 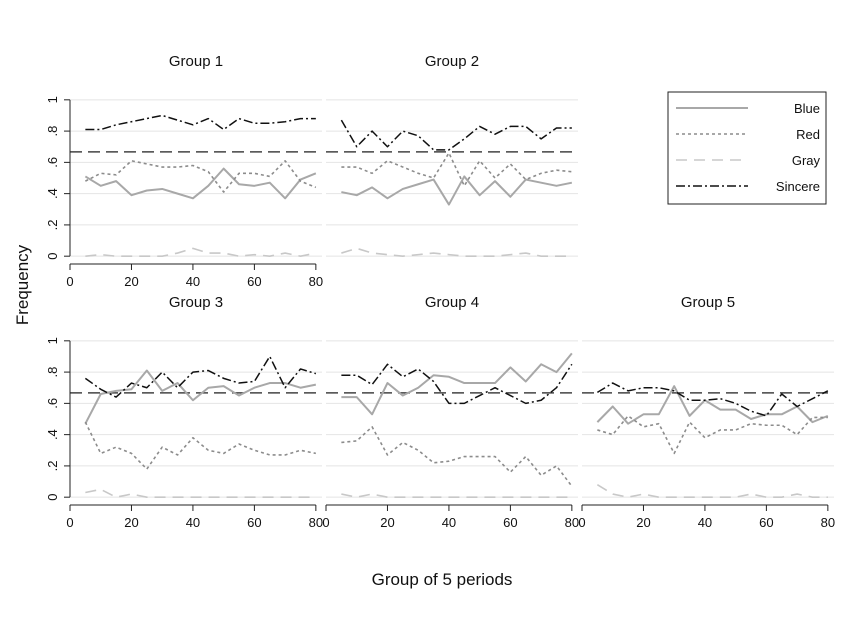 What do you see at coordinates (708, 302) in the screenshot?
I see `panel-title: Group 5` at bounding box center [708, 302].